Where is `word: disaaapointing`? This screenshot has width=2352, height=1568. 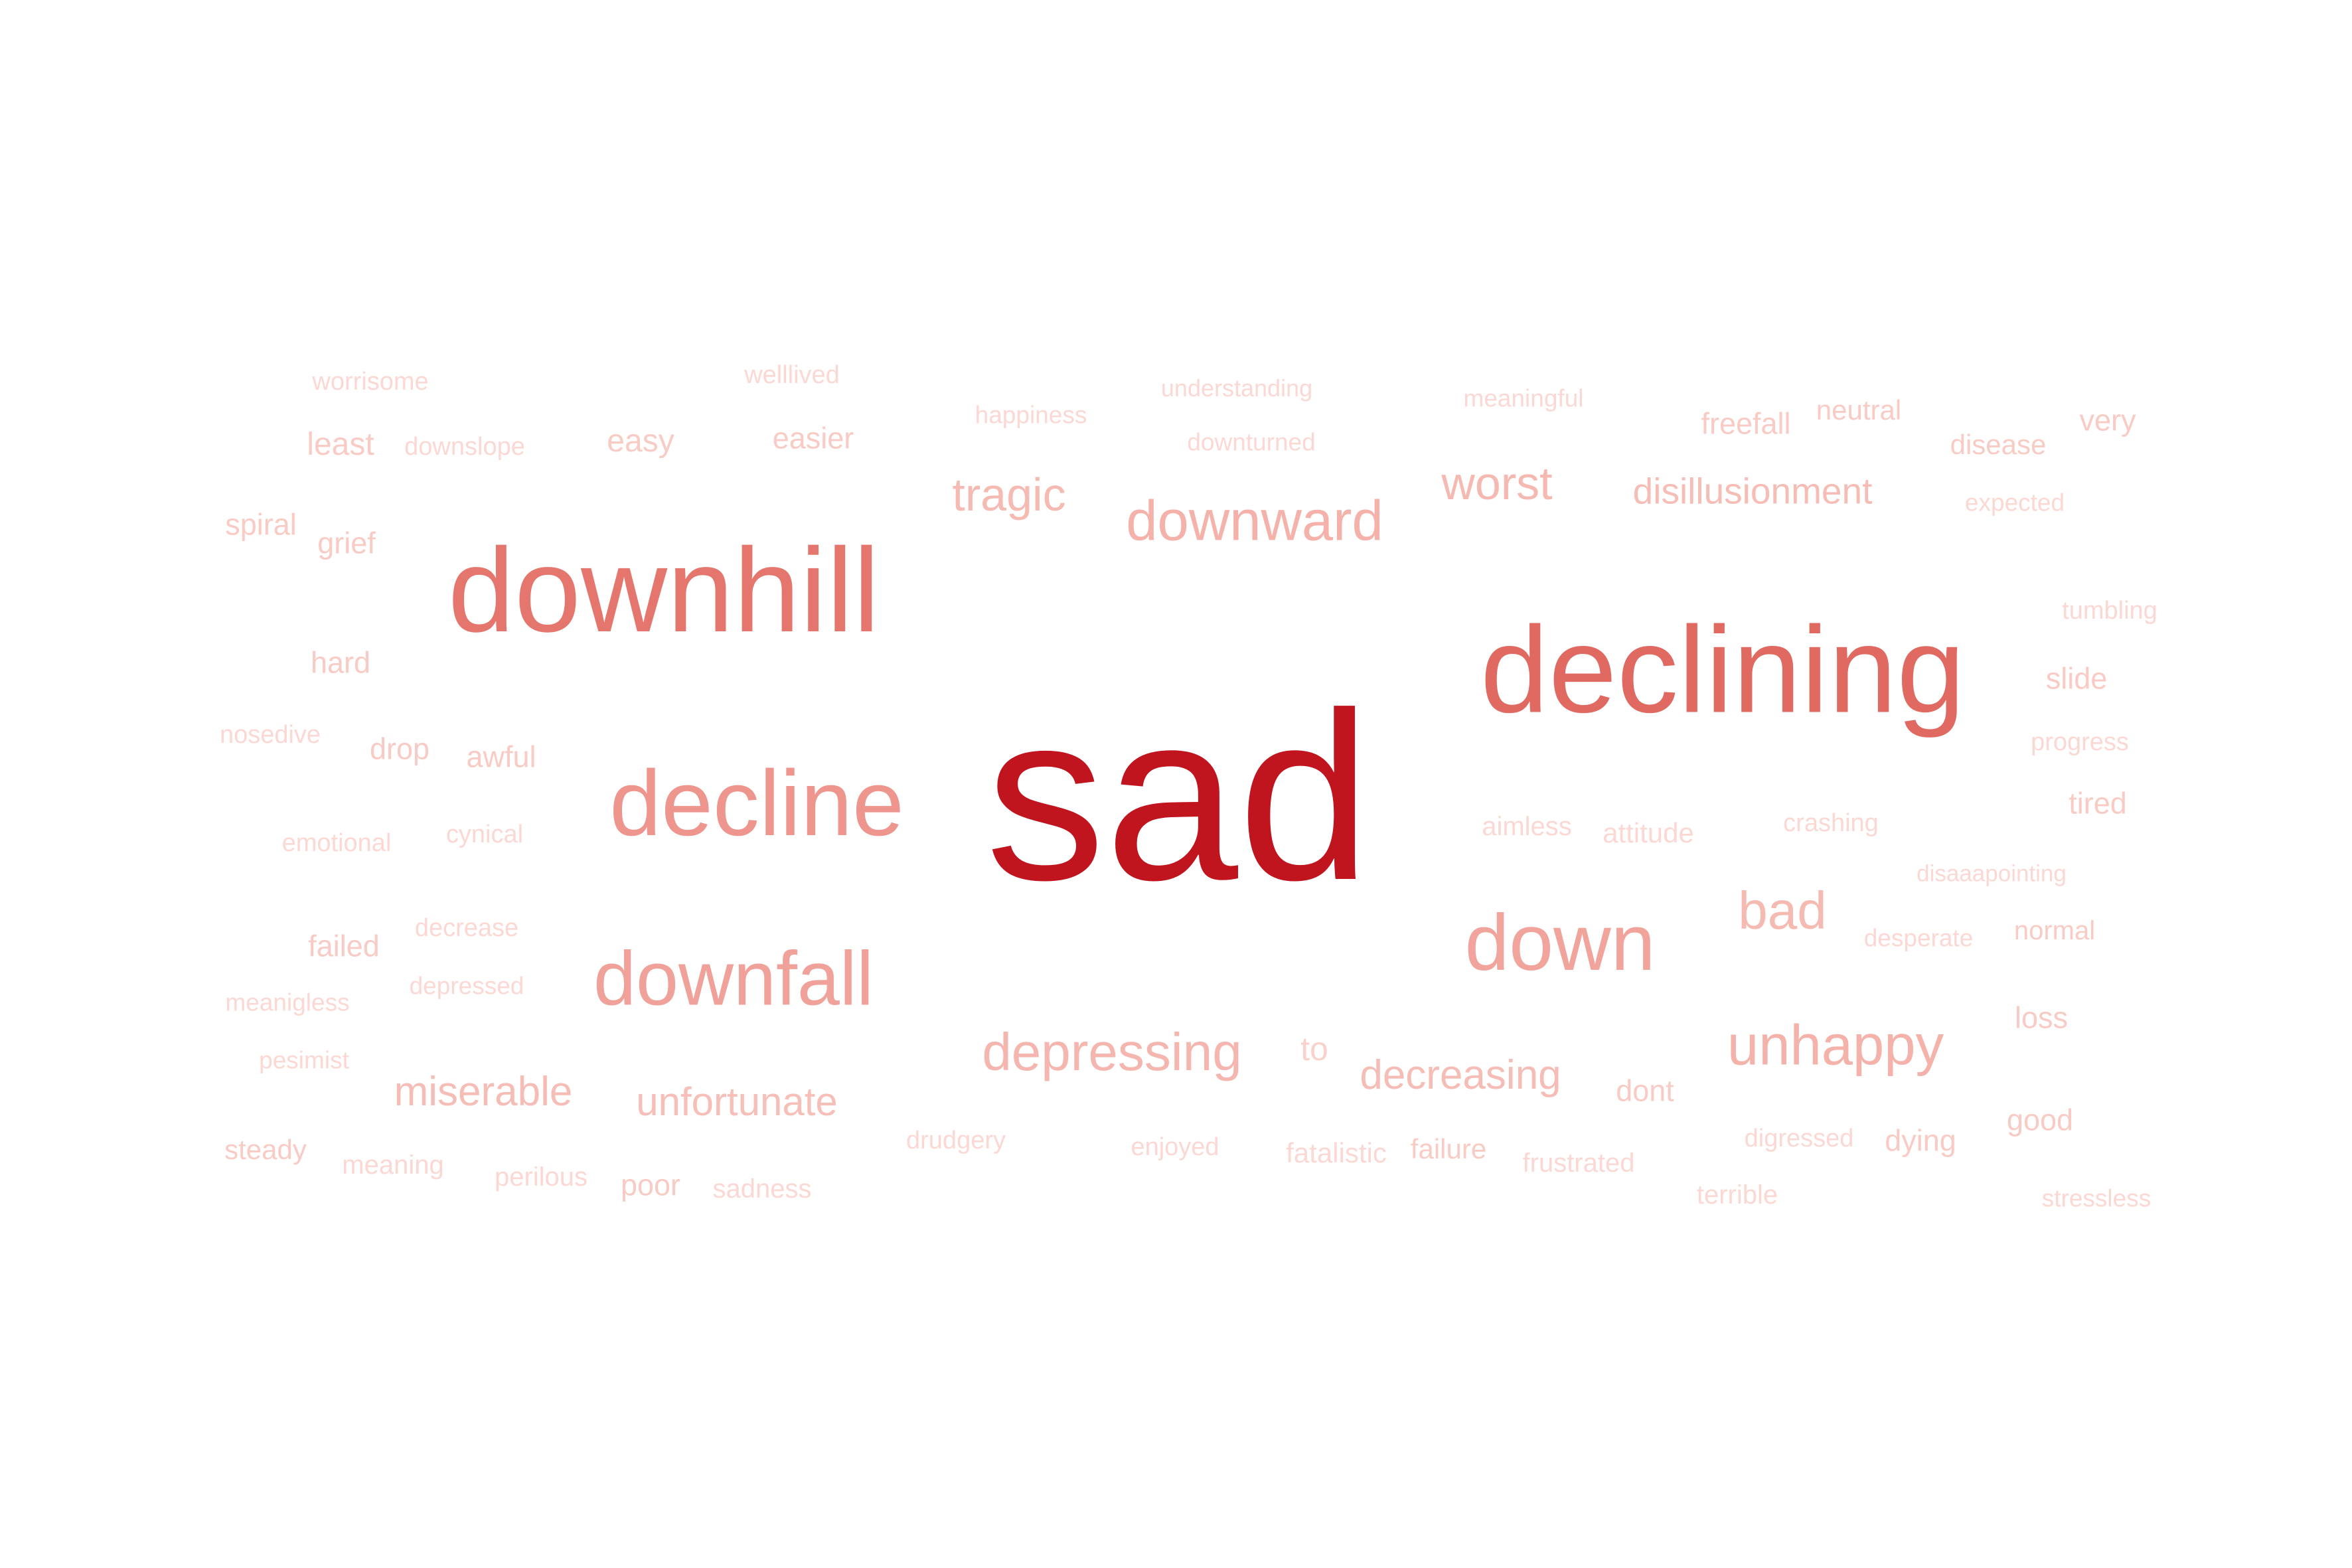 word: disaaapointing is located at coordinates (1992, 874).